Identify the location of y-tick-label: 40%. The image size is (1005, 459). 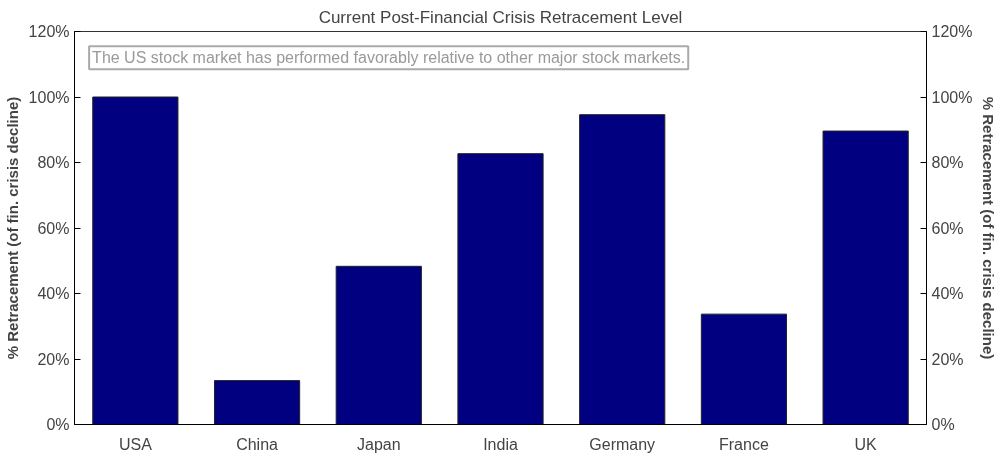
(53, 293).